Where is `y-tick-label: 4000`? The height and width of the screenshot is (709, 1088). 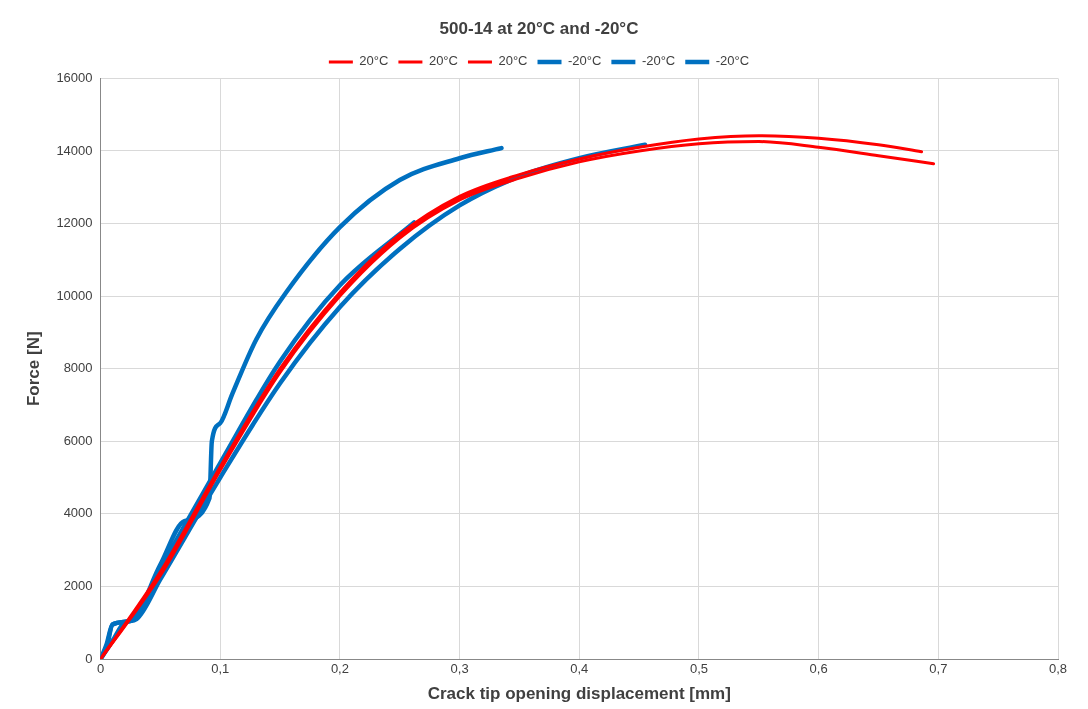
y-tick-label: 4000 is located at coordinates (78, 513).